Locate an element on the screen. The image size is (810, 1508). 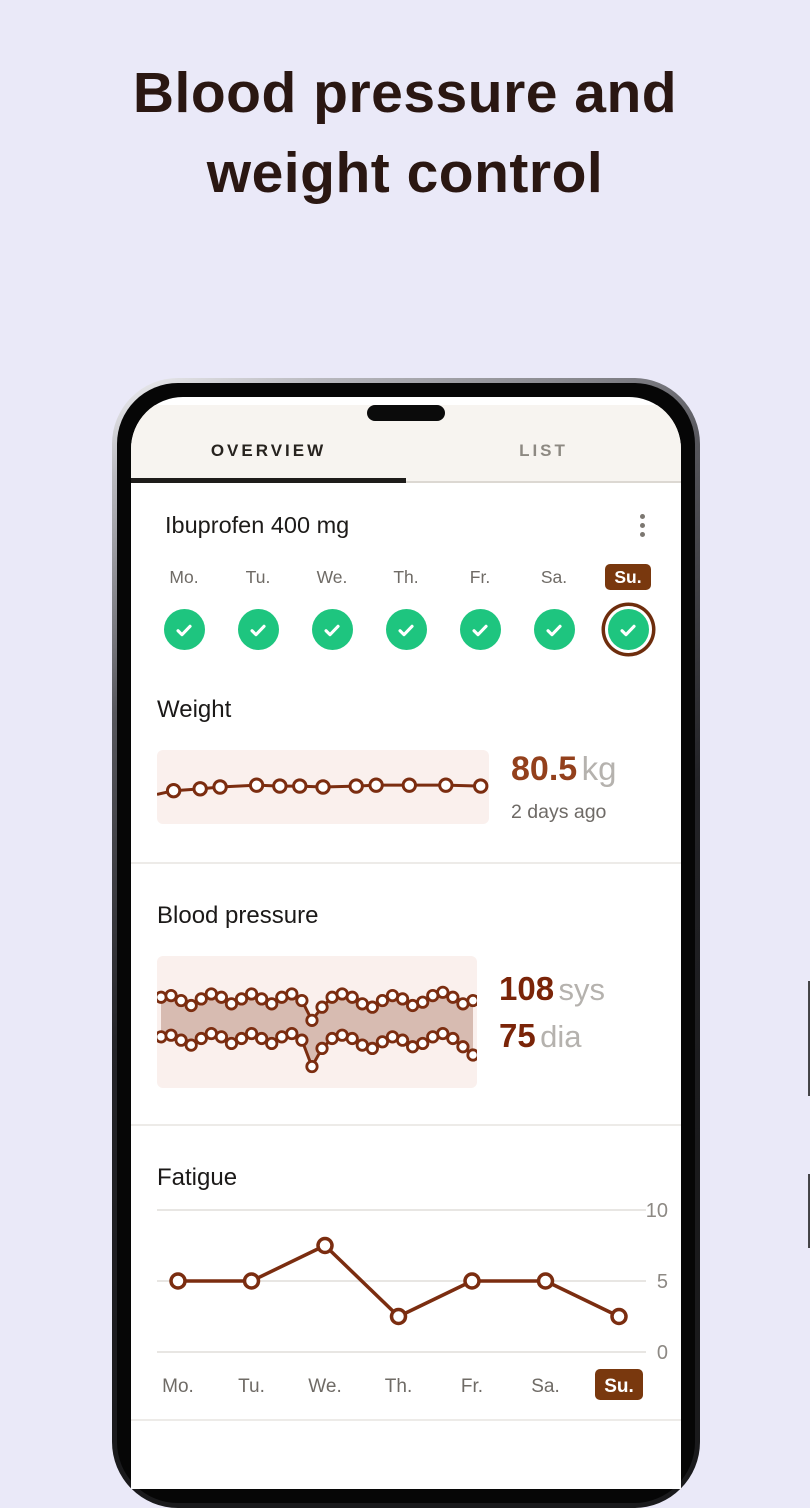
medication-name: Ibuprofen 400 mg is located at coordinates (257, 525).